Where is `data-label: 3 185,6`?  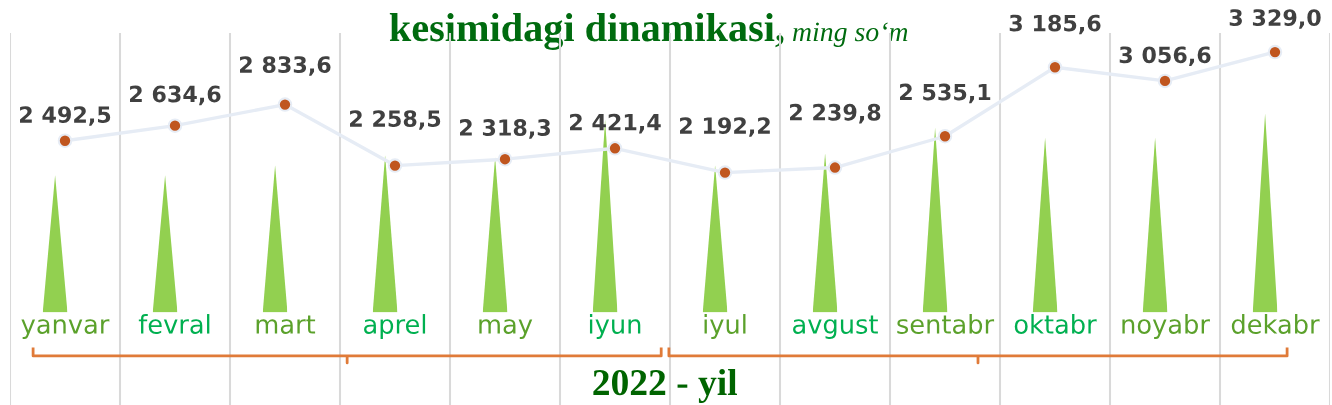
data-label: 3 185,6 is located at coordinates (1055, 24).